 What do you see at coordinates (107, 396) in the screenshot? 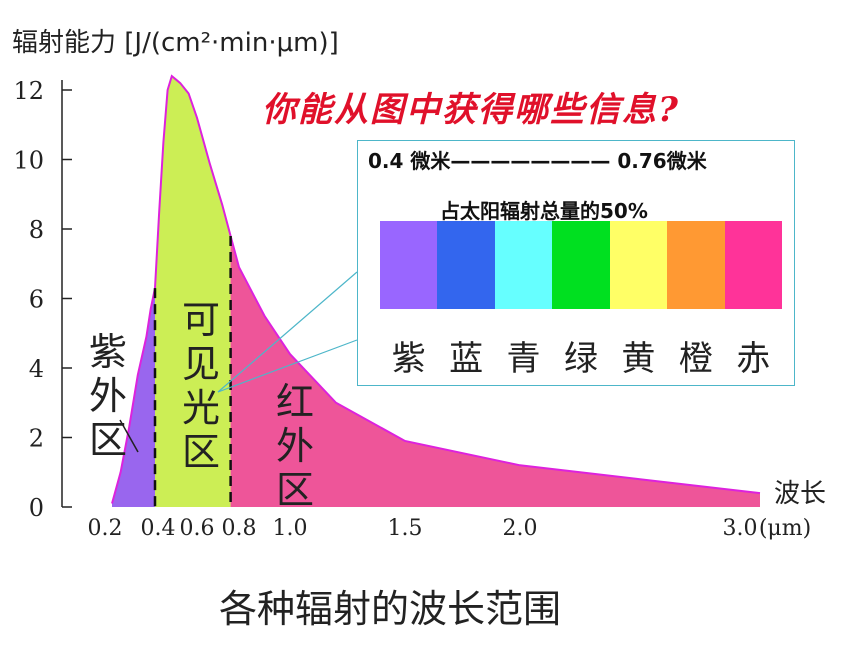
I see `region-label-ultraviolet: 紫外区` at bounding box center [107, 396].